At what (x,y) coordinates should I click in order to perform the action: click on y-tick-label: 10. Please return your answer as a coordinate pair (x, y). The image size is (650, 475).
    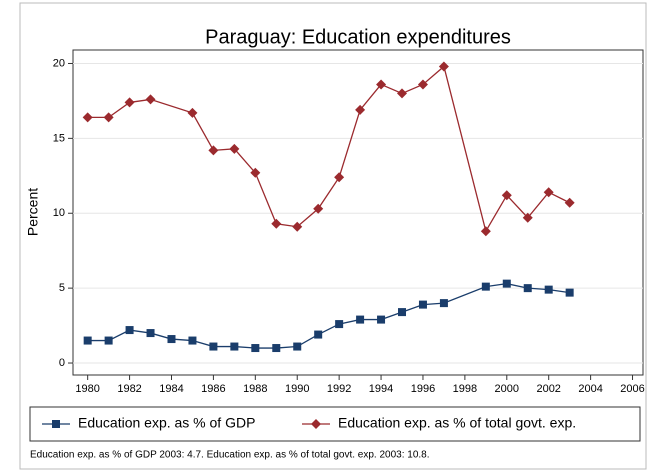
    Looking at the image, I should click on (59, 213).